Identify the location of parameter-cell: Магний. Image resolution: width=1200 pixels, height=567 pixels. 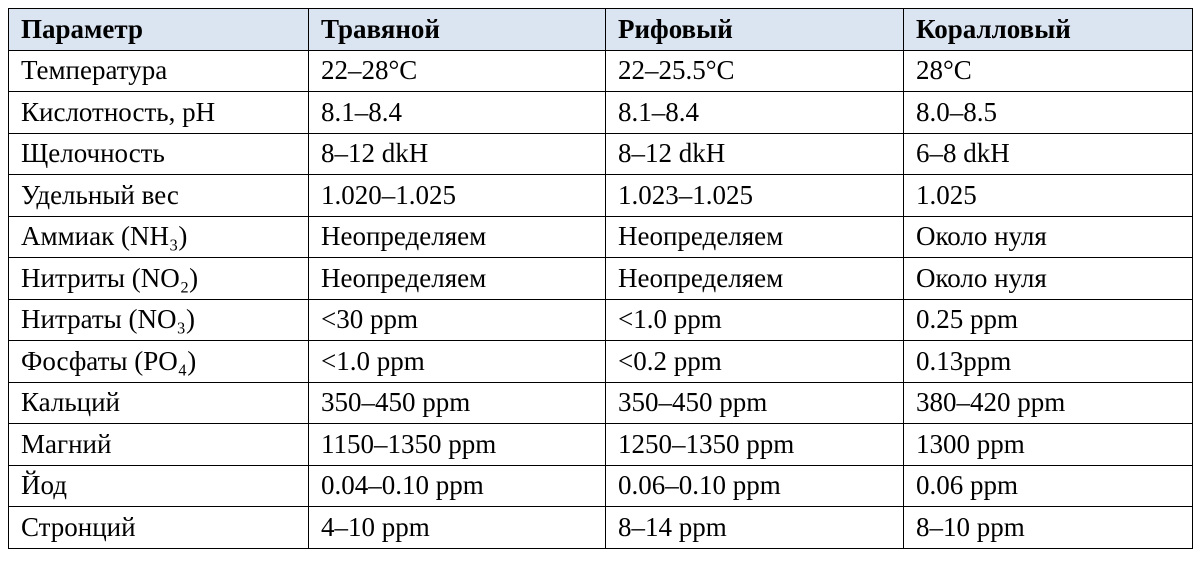
(158, 444).